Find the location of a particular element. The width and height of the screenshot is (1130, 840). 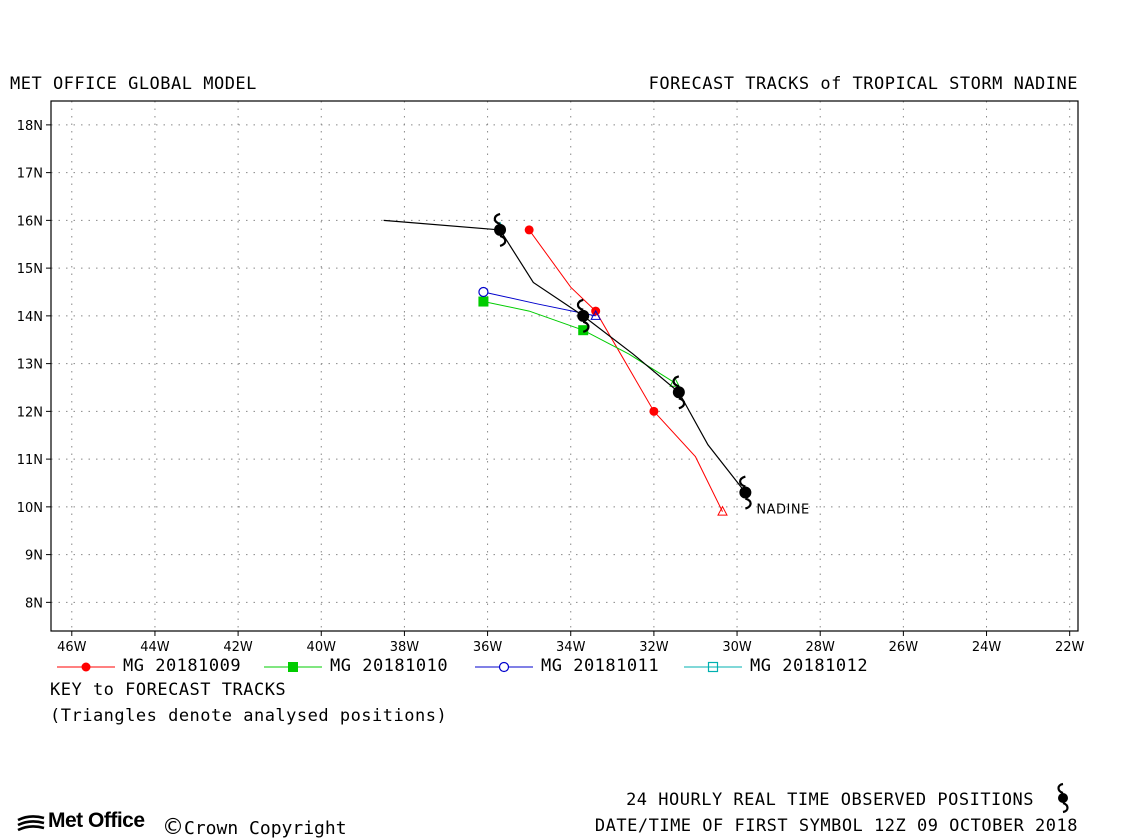

copyright-symbol: © is located at coordinates (173, 827).